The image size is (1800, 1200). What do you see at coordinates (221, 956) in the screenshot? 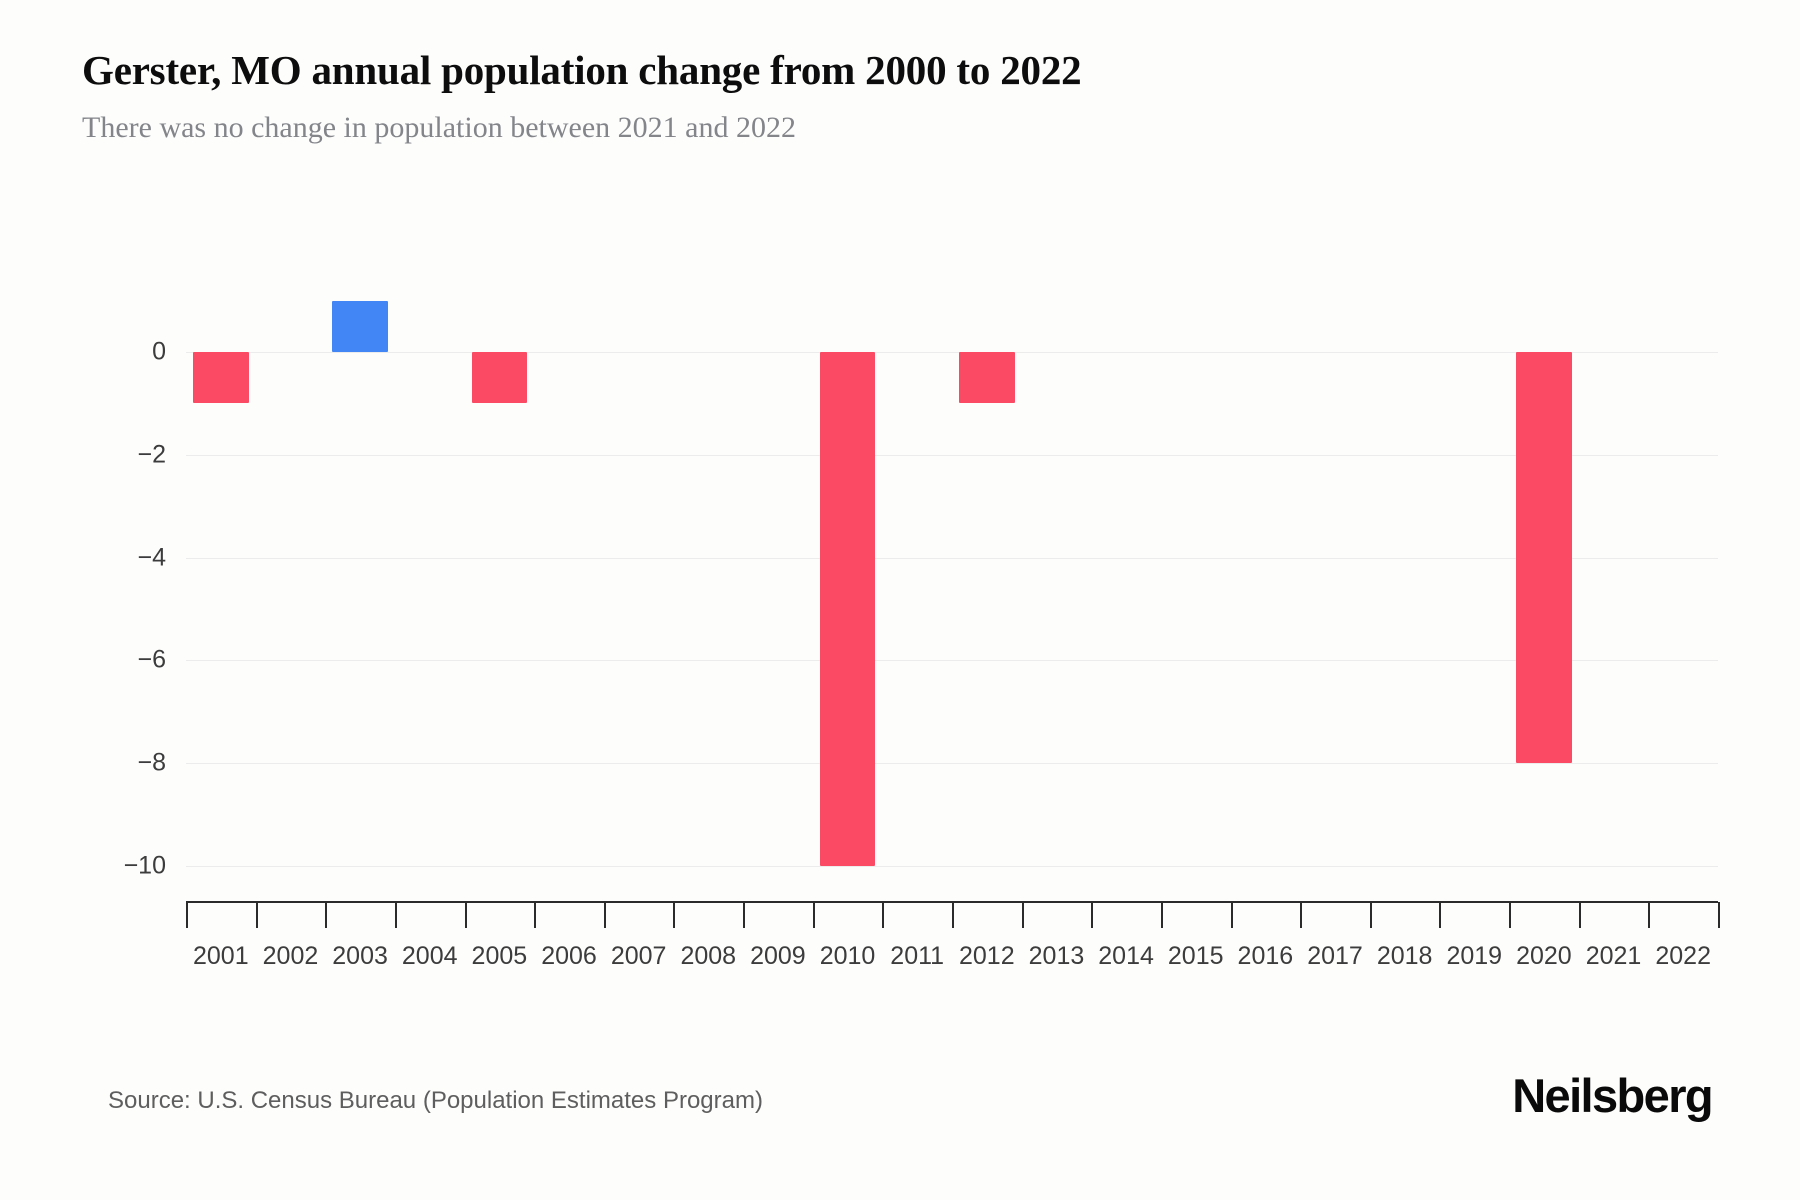
I see `x-axis-tick-label: 2001` at bounding box center [221, 956].